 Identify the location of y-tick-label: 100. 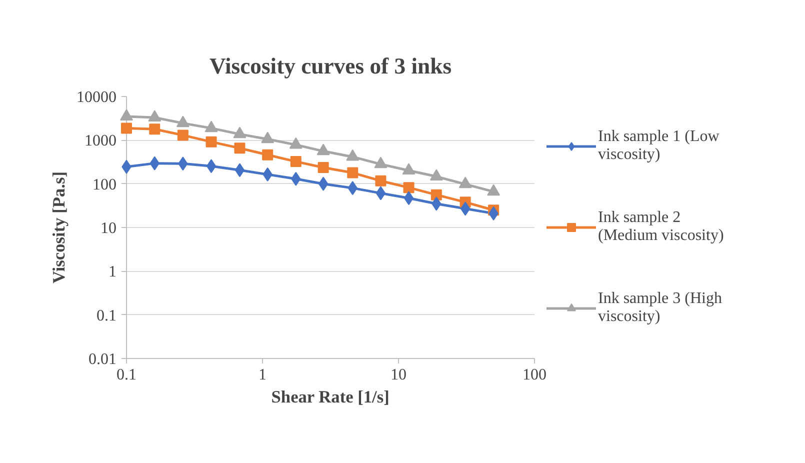
(104, 185).